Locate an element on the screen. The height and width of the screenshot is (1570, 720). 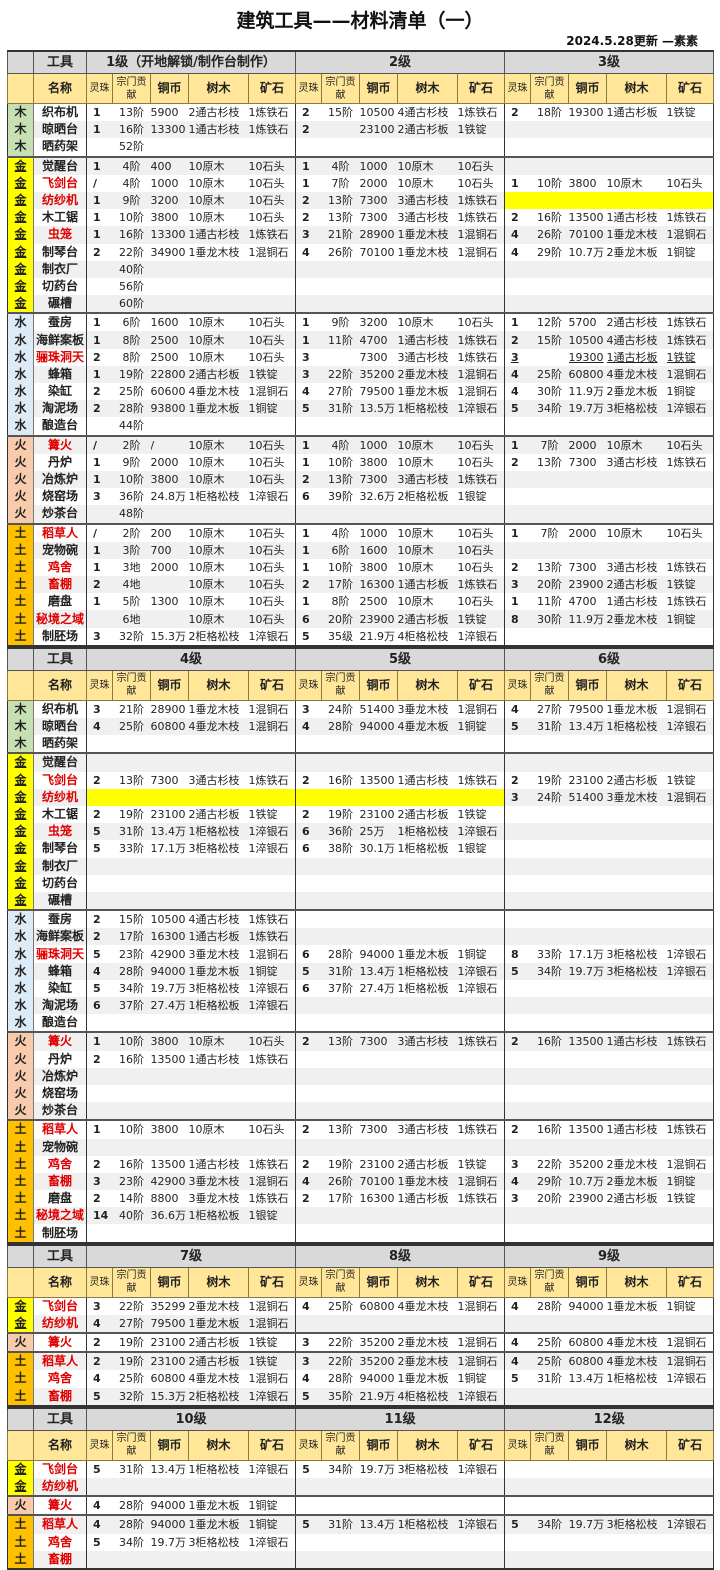
element-badge: 木 is located at coordinates (20, 147).